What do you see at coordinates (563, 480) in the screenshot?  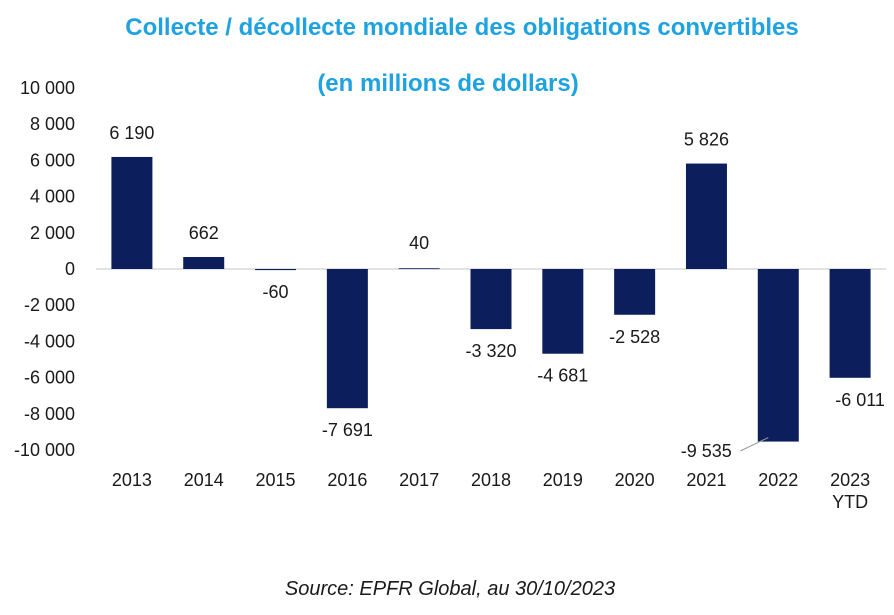 I see `x-tick-label: 2019` at bounding box center [563, 480].